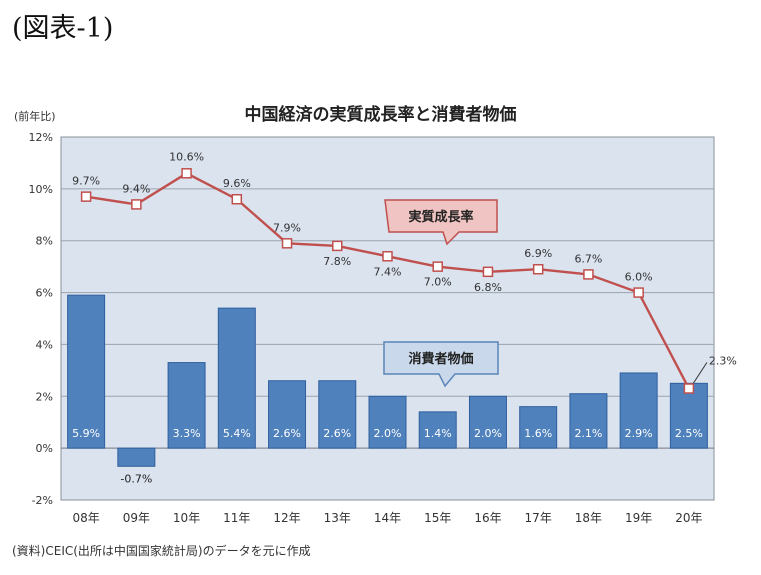 The width and height of the screenshot is (761, 575). I want to click on line-value-label: 7.9%, so click(287, 227).